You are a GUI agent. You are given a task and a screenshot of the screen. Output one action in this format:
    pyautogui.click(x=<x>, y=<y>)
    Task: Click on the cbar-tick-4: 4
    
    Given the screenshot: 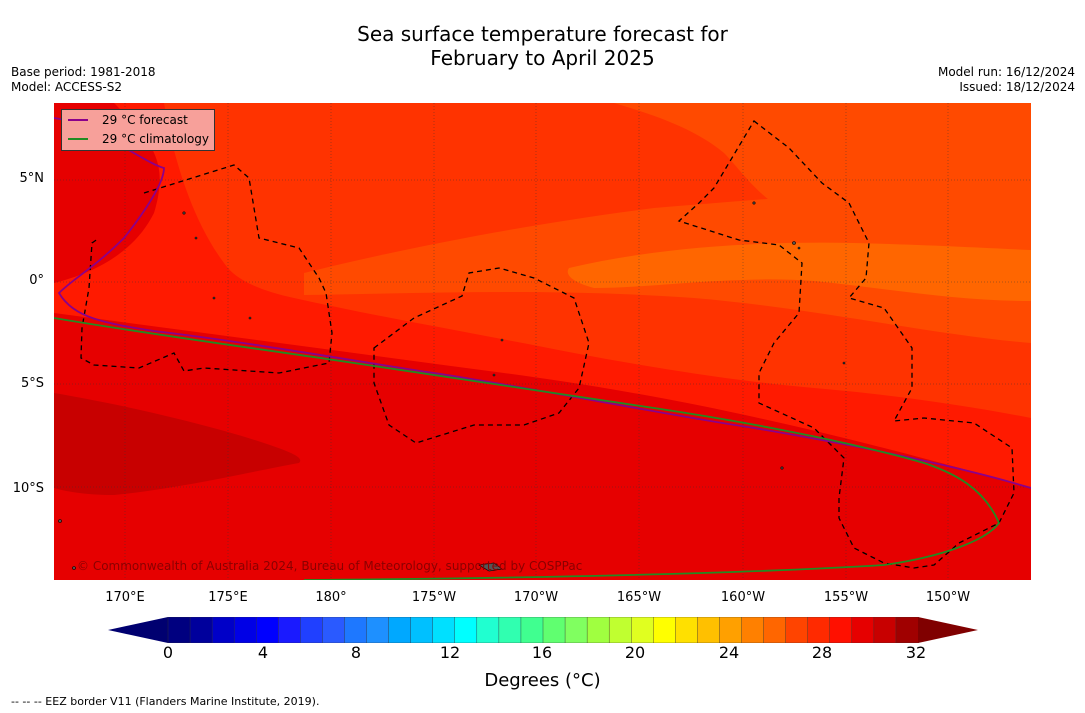 What is the action you would take?
    pyautogui.click(x=263, y=652)
    